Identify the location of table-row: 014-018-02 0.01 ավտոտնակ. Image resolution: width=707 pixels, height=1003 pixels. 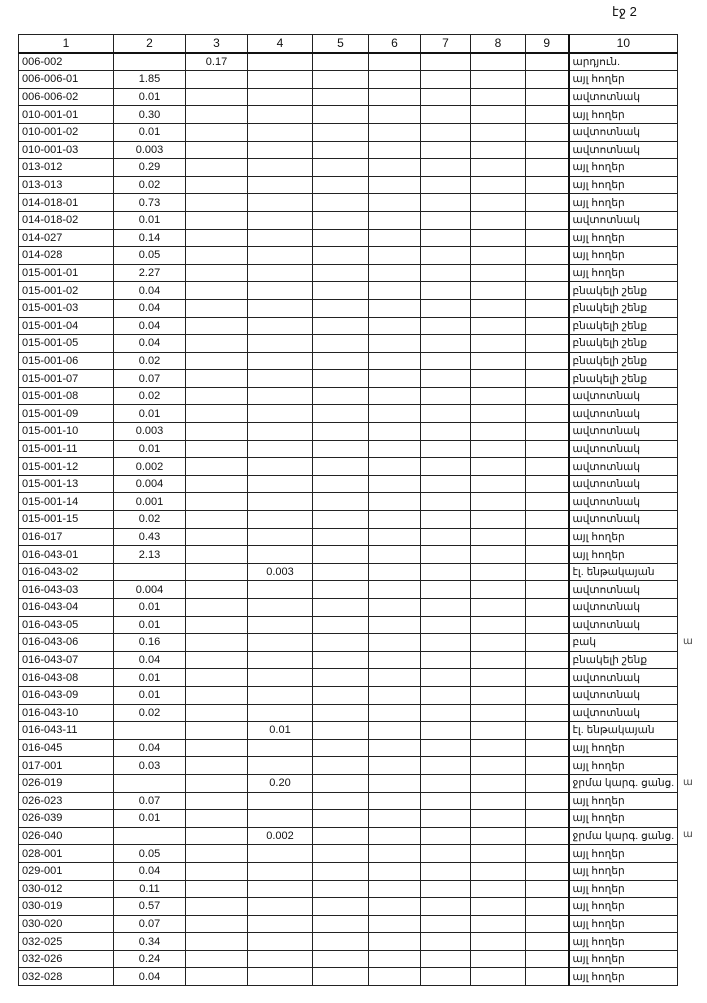
(348, 220).